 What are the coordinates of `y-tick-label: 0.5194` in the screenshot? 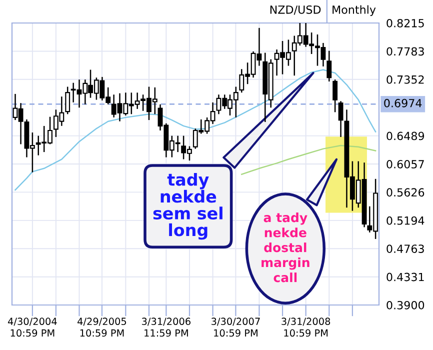 It's located at (405, 220).